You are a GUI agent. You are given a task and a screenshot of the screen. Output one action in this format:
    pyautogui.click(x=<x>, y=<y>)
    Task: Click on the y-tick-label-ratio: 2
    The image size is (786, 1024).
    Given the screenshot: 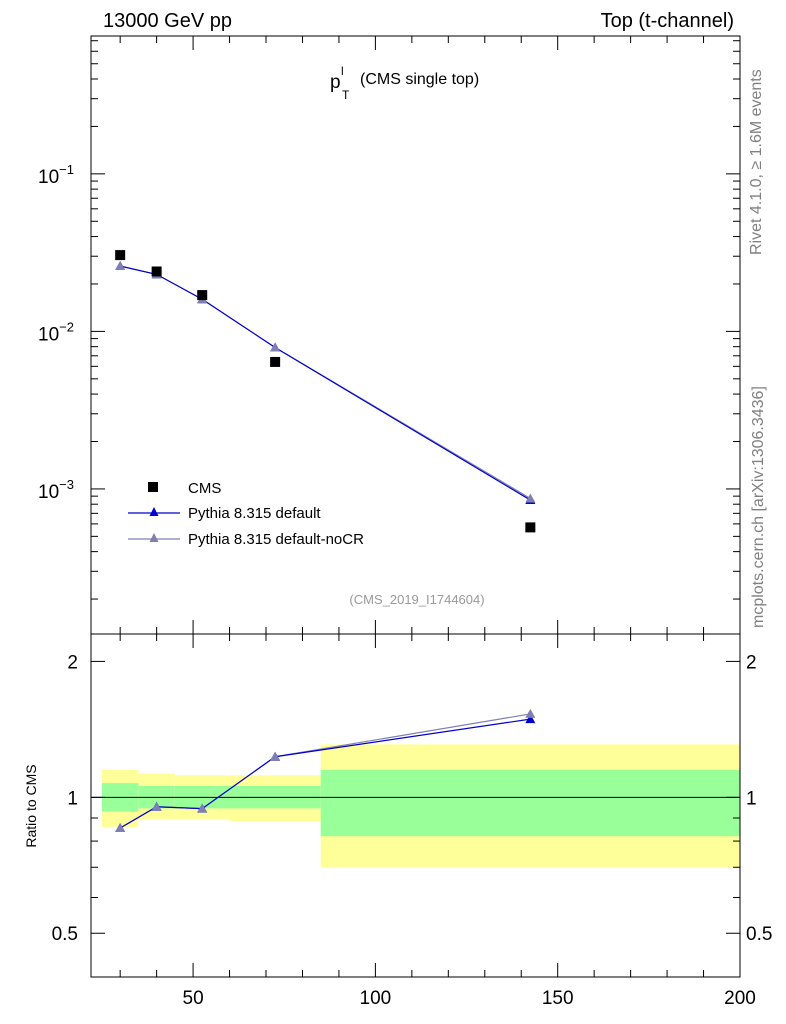 What is the action you would take?
    pyautogui.click(x=72, y=662)
    